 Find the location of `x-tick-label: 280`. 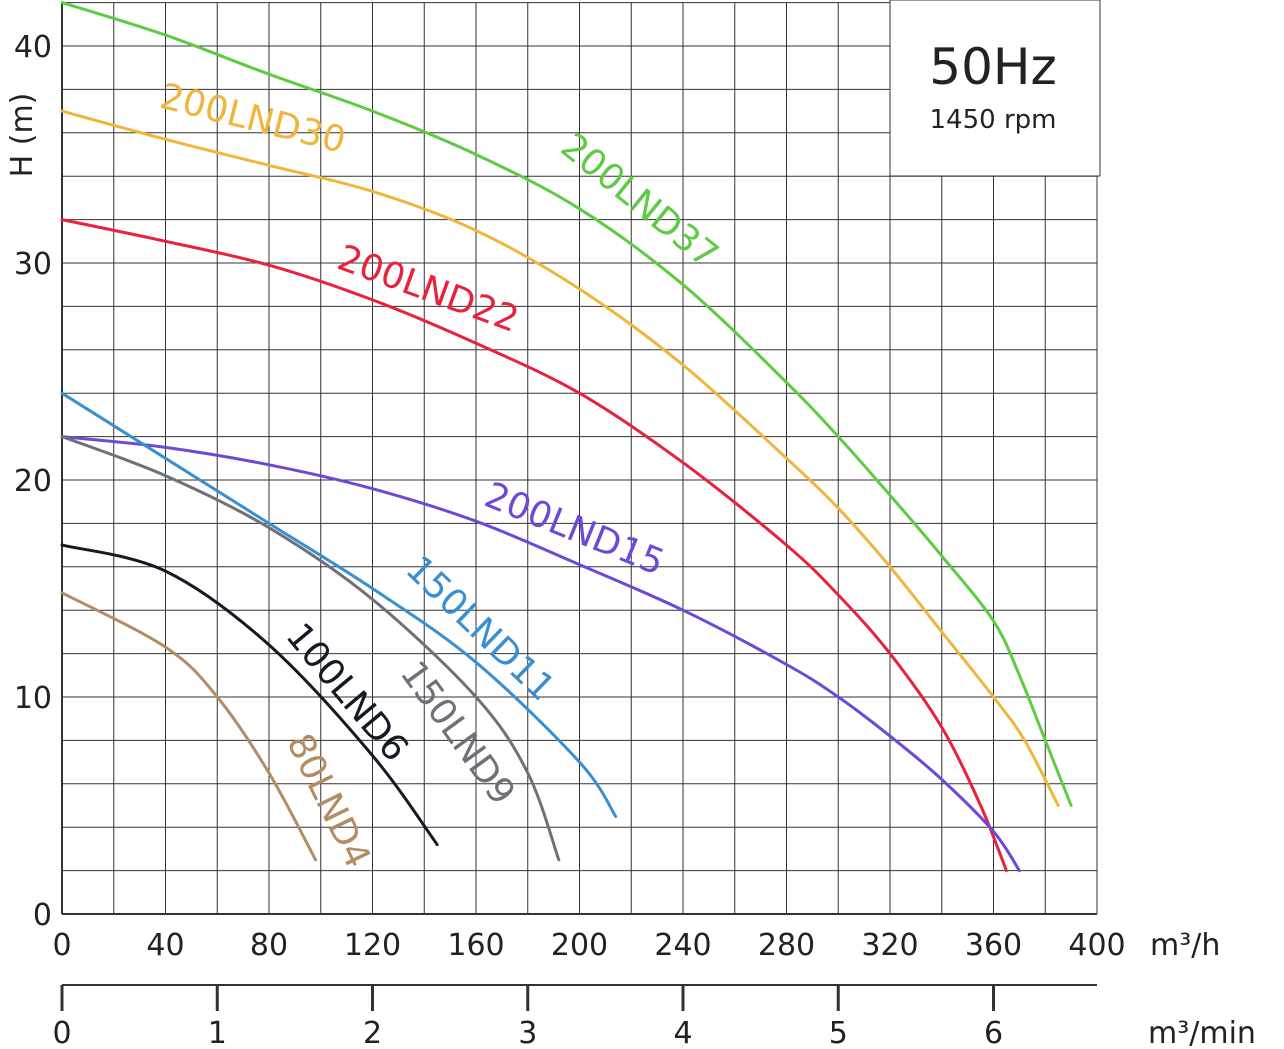

x-tick-label: 280 is located at coordinates (786, 945).